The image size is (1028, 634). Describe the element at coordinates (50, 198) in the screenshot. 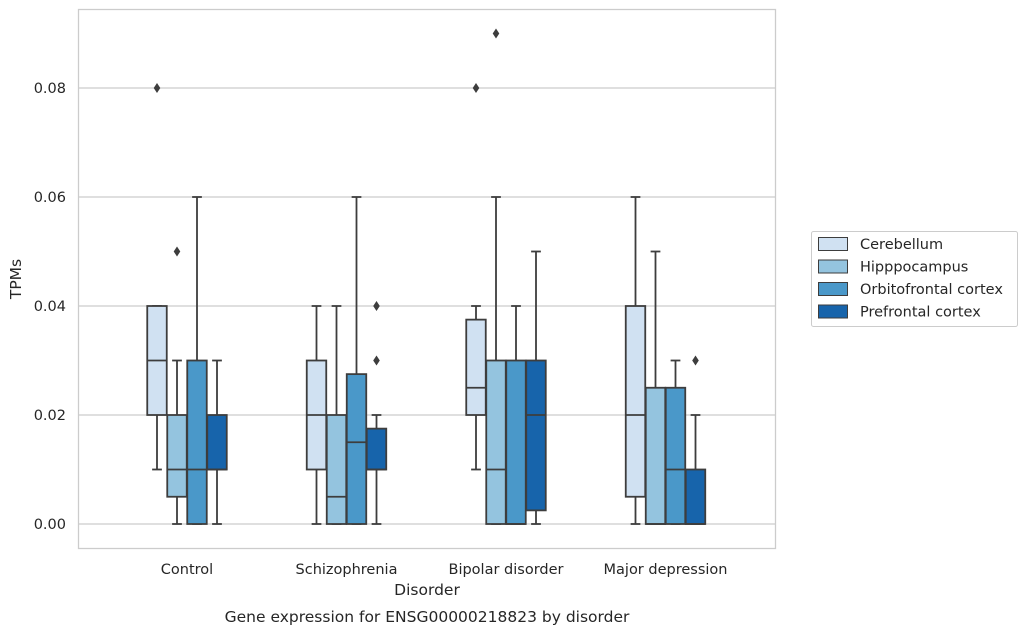

I see `y-tick-label: 0.06` at that location.